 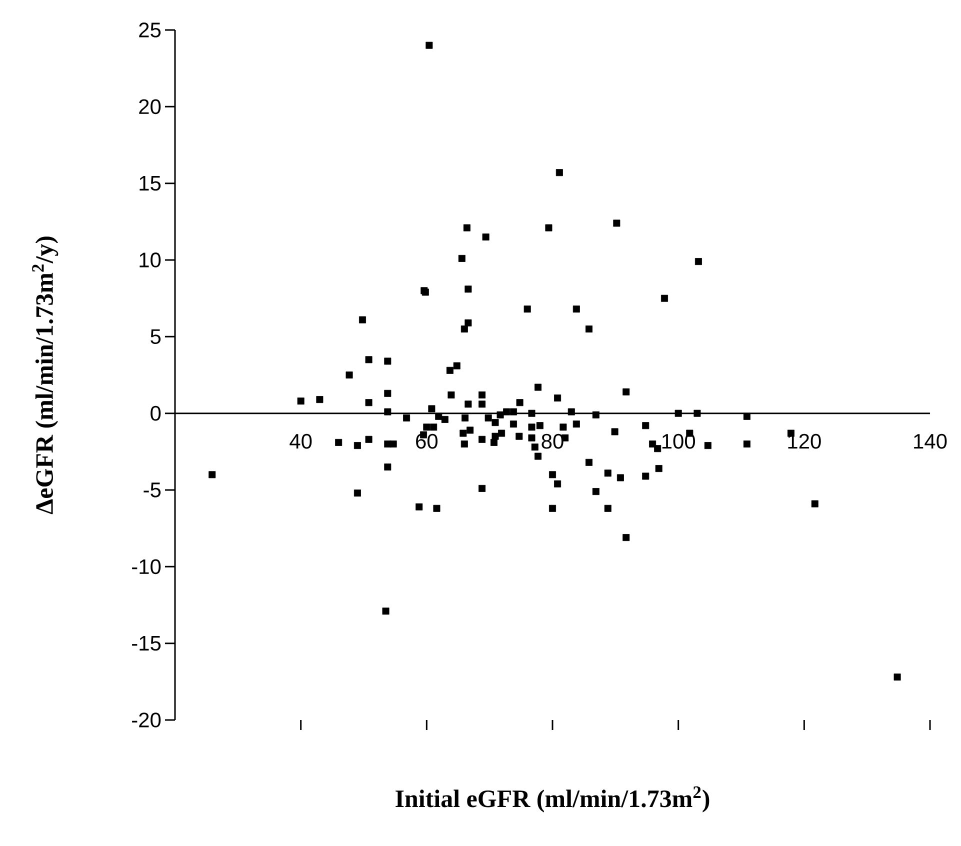 What do you see at coordinates (152, 490) in the screenshot?
I see `y-tick-label: -5` at bounding box center [152, 490].